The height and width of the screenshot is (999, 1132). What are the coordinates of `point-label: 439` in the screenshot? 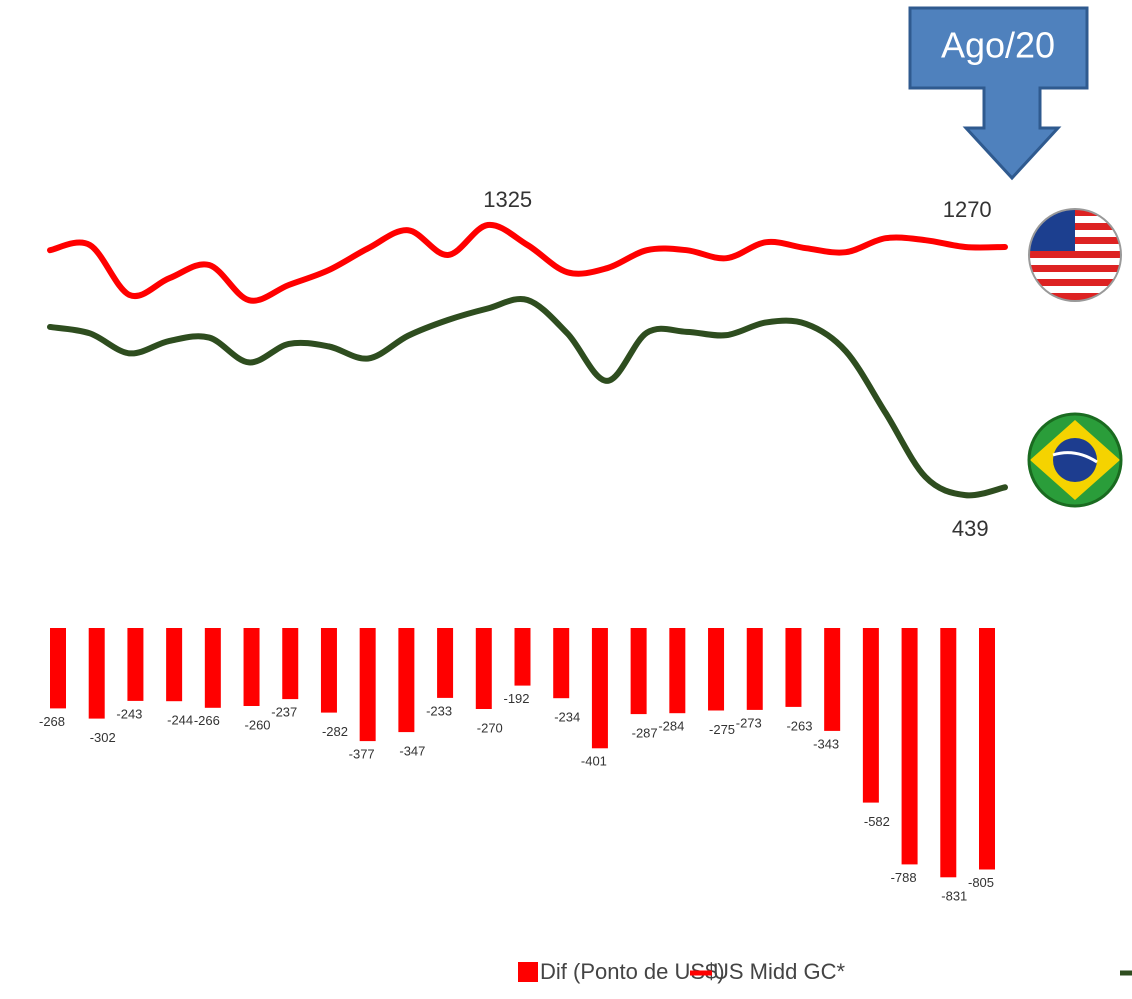 It's located at (970, 528).